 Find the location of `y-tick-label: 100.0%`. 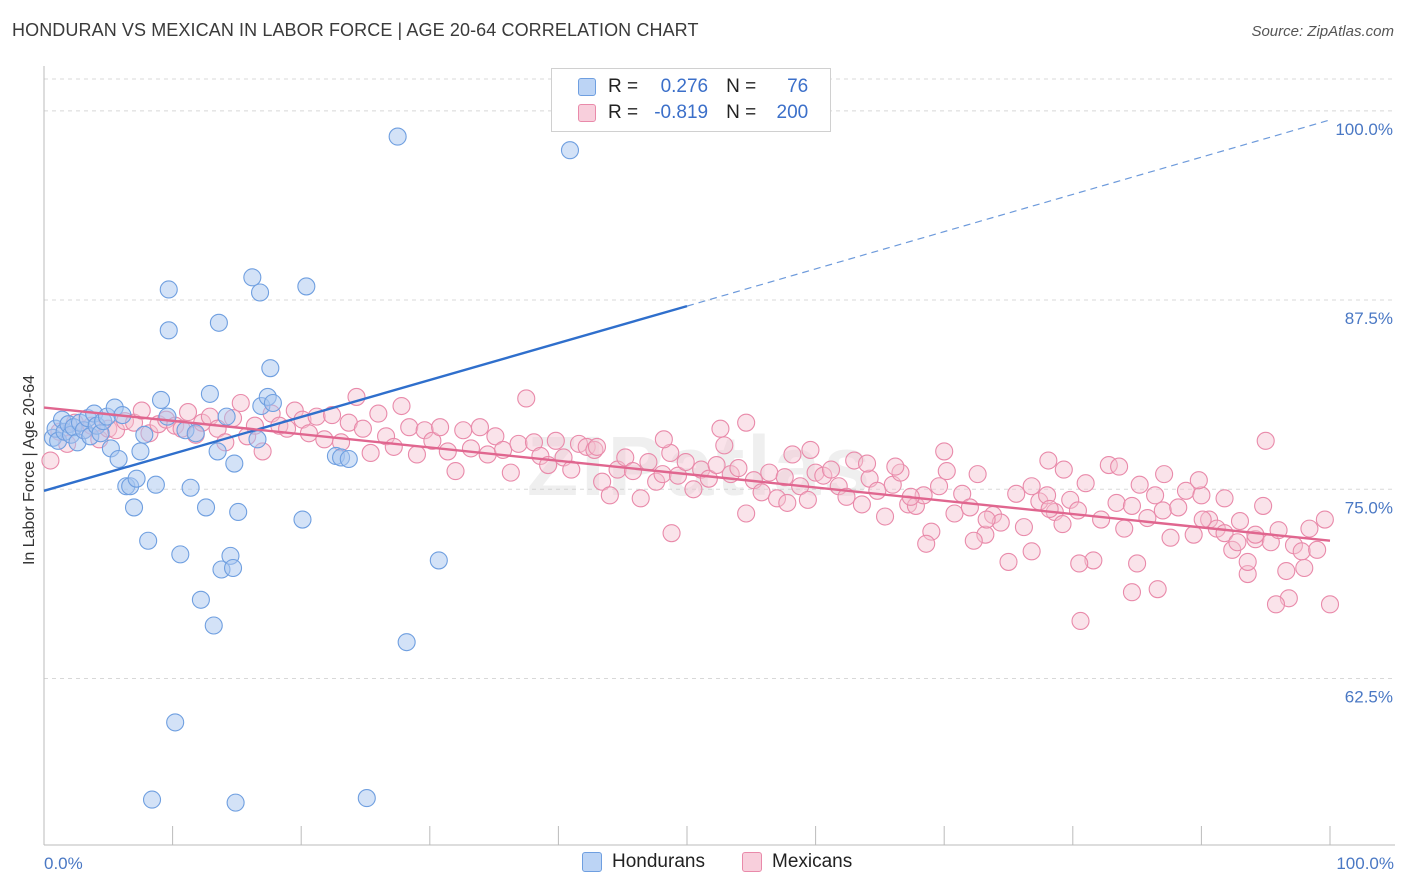

y-tick-label: 100.0% is located at coordinates (1364, 129).